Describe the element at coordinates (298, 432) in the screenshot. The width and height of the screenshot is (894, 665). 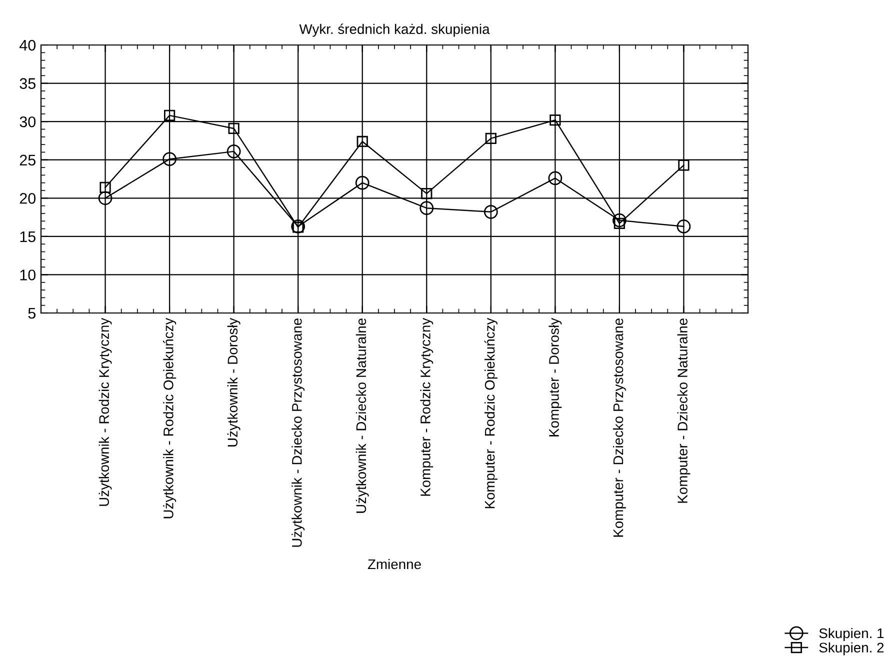
I see `x-tick-label: Użytkownik - Dziecko Przystosowane` at that location.